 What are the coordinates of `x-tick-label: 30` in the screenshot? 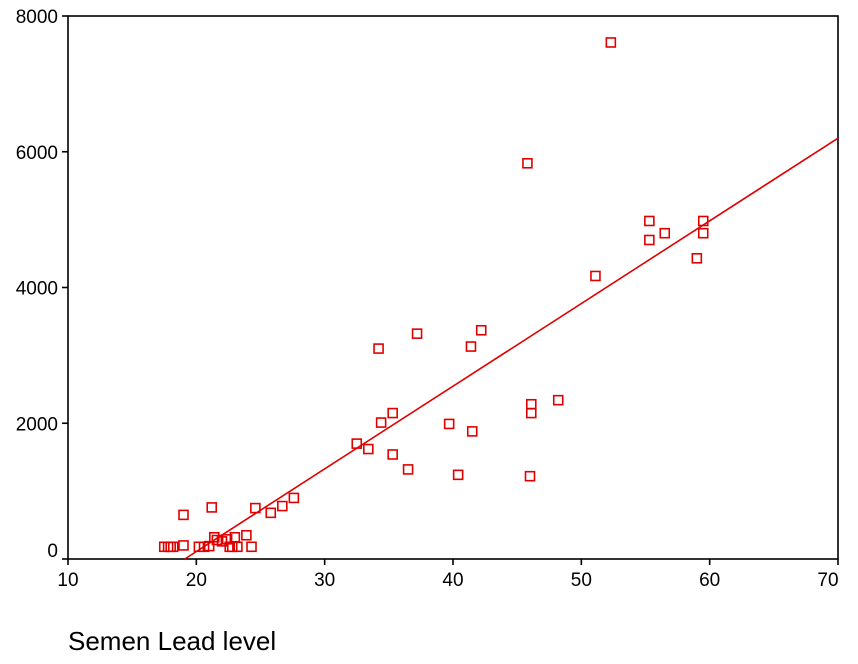 It's located at (324, 580).